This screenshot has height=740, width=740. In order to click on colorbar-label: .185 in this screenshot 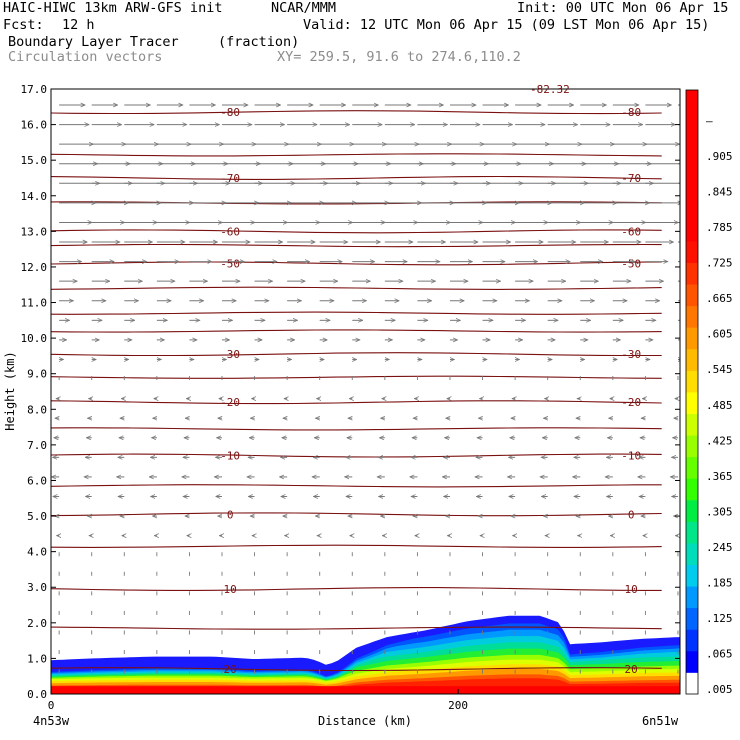, I will do `click(719, 582)`.